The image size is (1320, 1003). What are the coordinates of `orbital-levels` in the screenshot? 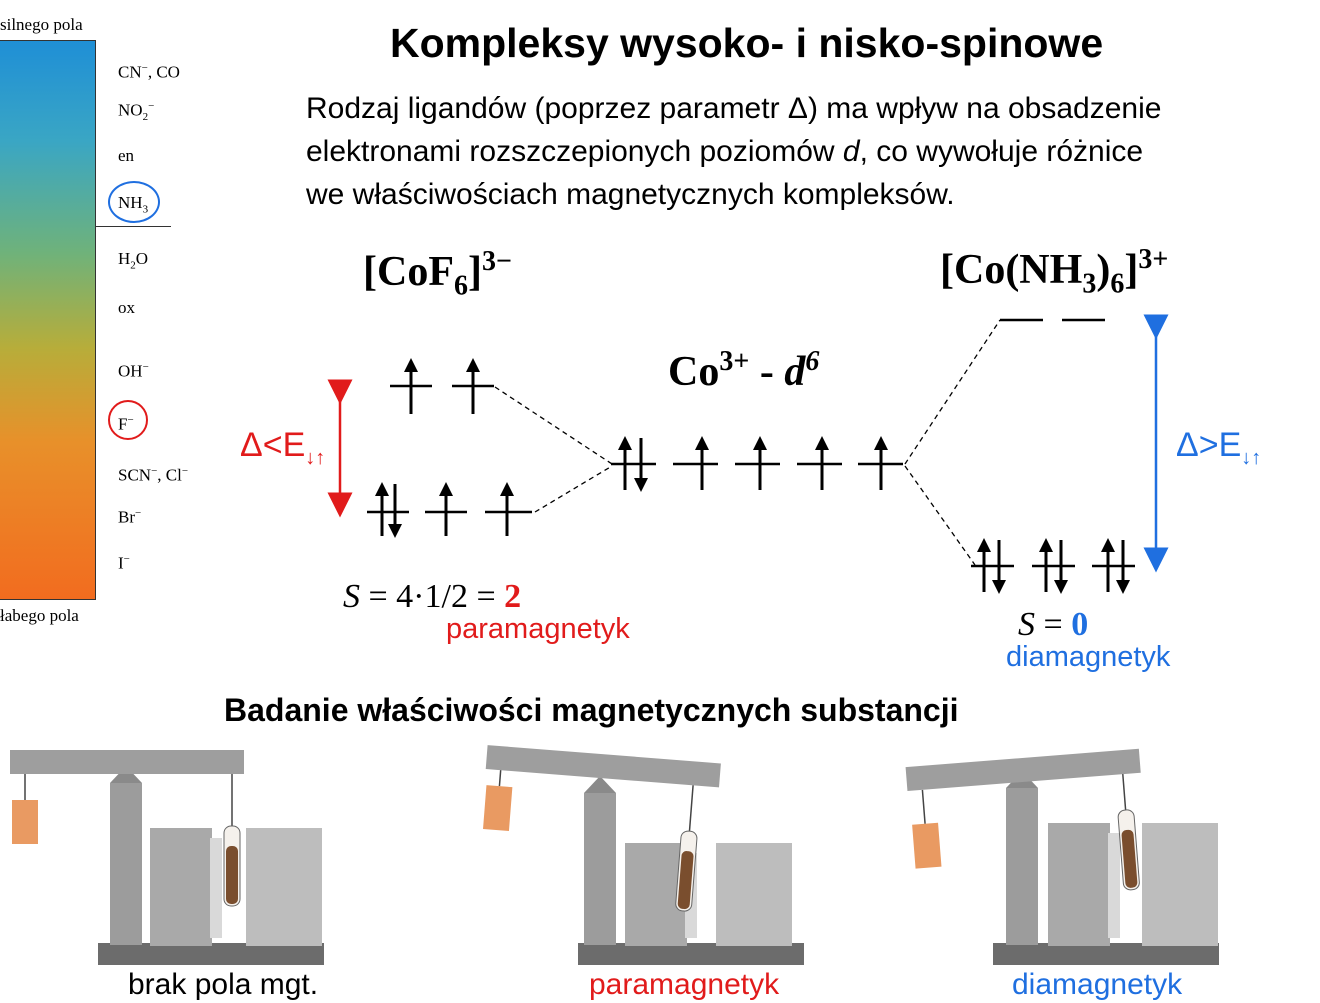 It's located at (751, 443).